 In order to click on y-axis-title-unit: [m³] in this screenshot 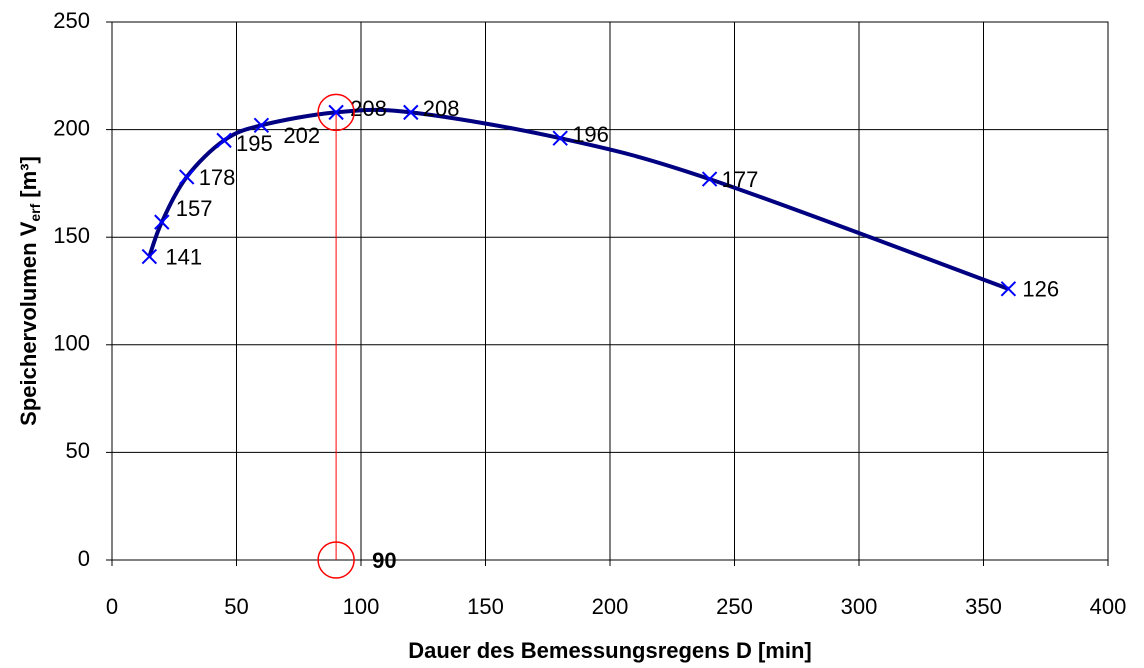, I will do `click(28, 177)`.